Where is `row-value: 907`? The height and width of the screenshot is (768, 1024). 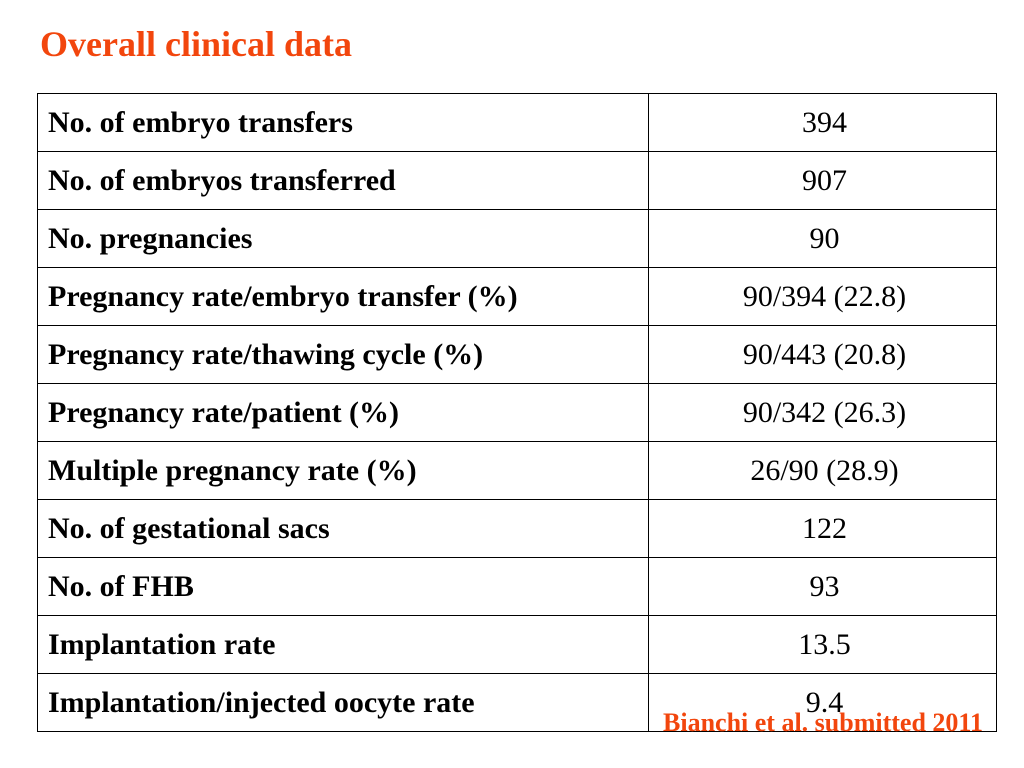
row-value: 907 is located at coordinates (822, 180).